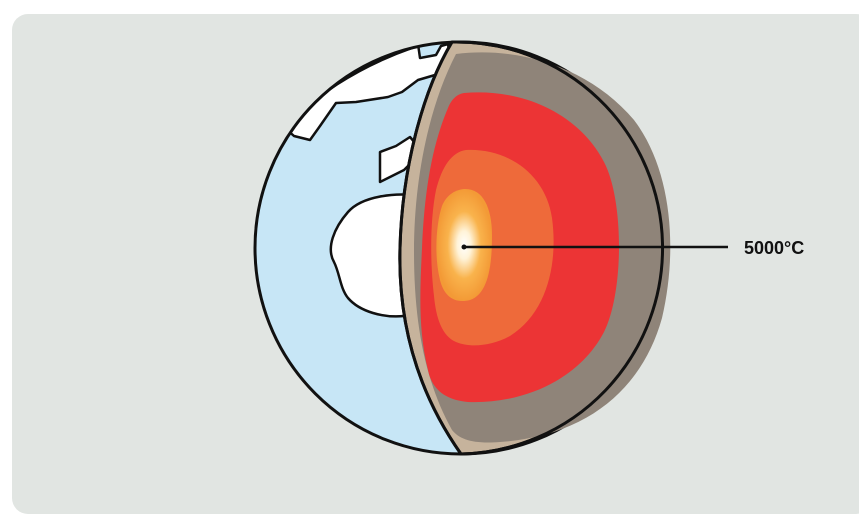 The height and width of the screenshot is (514, 859). I want to click on cutaway-edge, so click(430, 248).